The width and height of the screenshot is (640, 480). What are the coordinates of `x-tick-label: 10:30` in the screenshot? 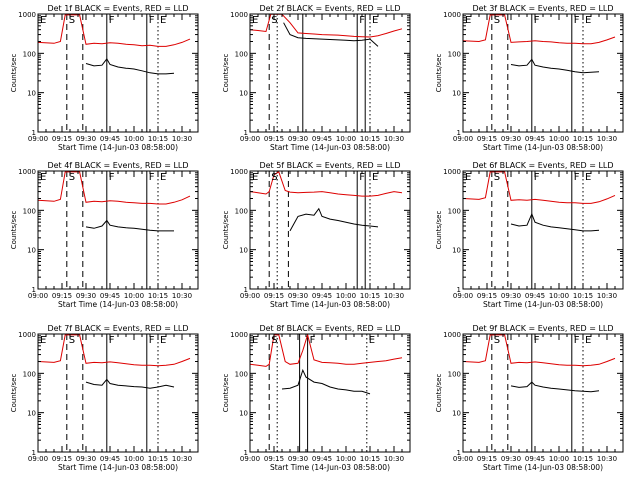 It's located at (607, 296).